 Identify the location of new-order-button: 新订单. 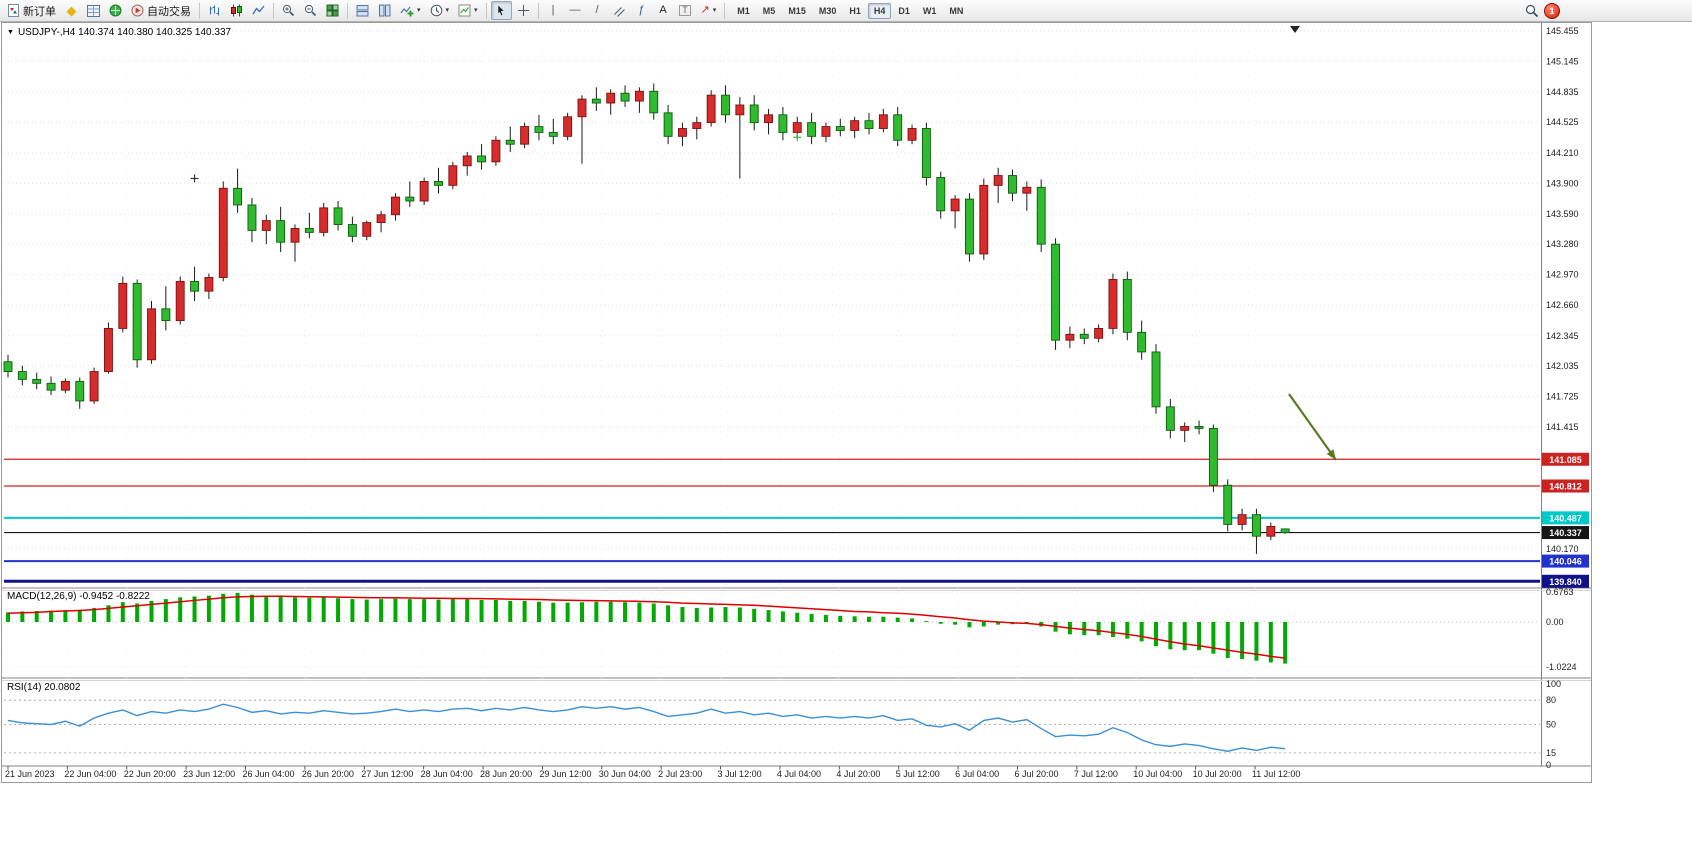
(31, 10).